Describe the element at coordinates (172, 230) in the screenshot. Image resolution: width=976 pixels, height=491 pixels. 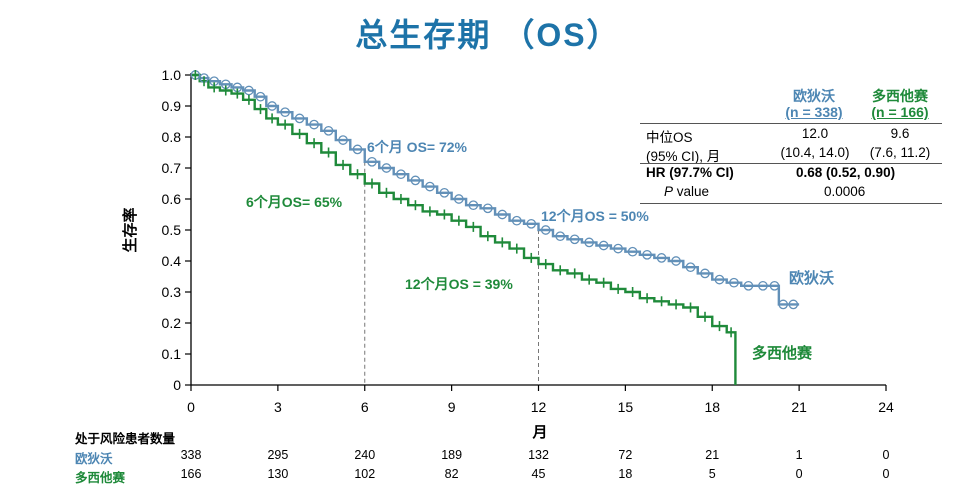
I see `y-tick-label: 0.5` at that location.